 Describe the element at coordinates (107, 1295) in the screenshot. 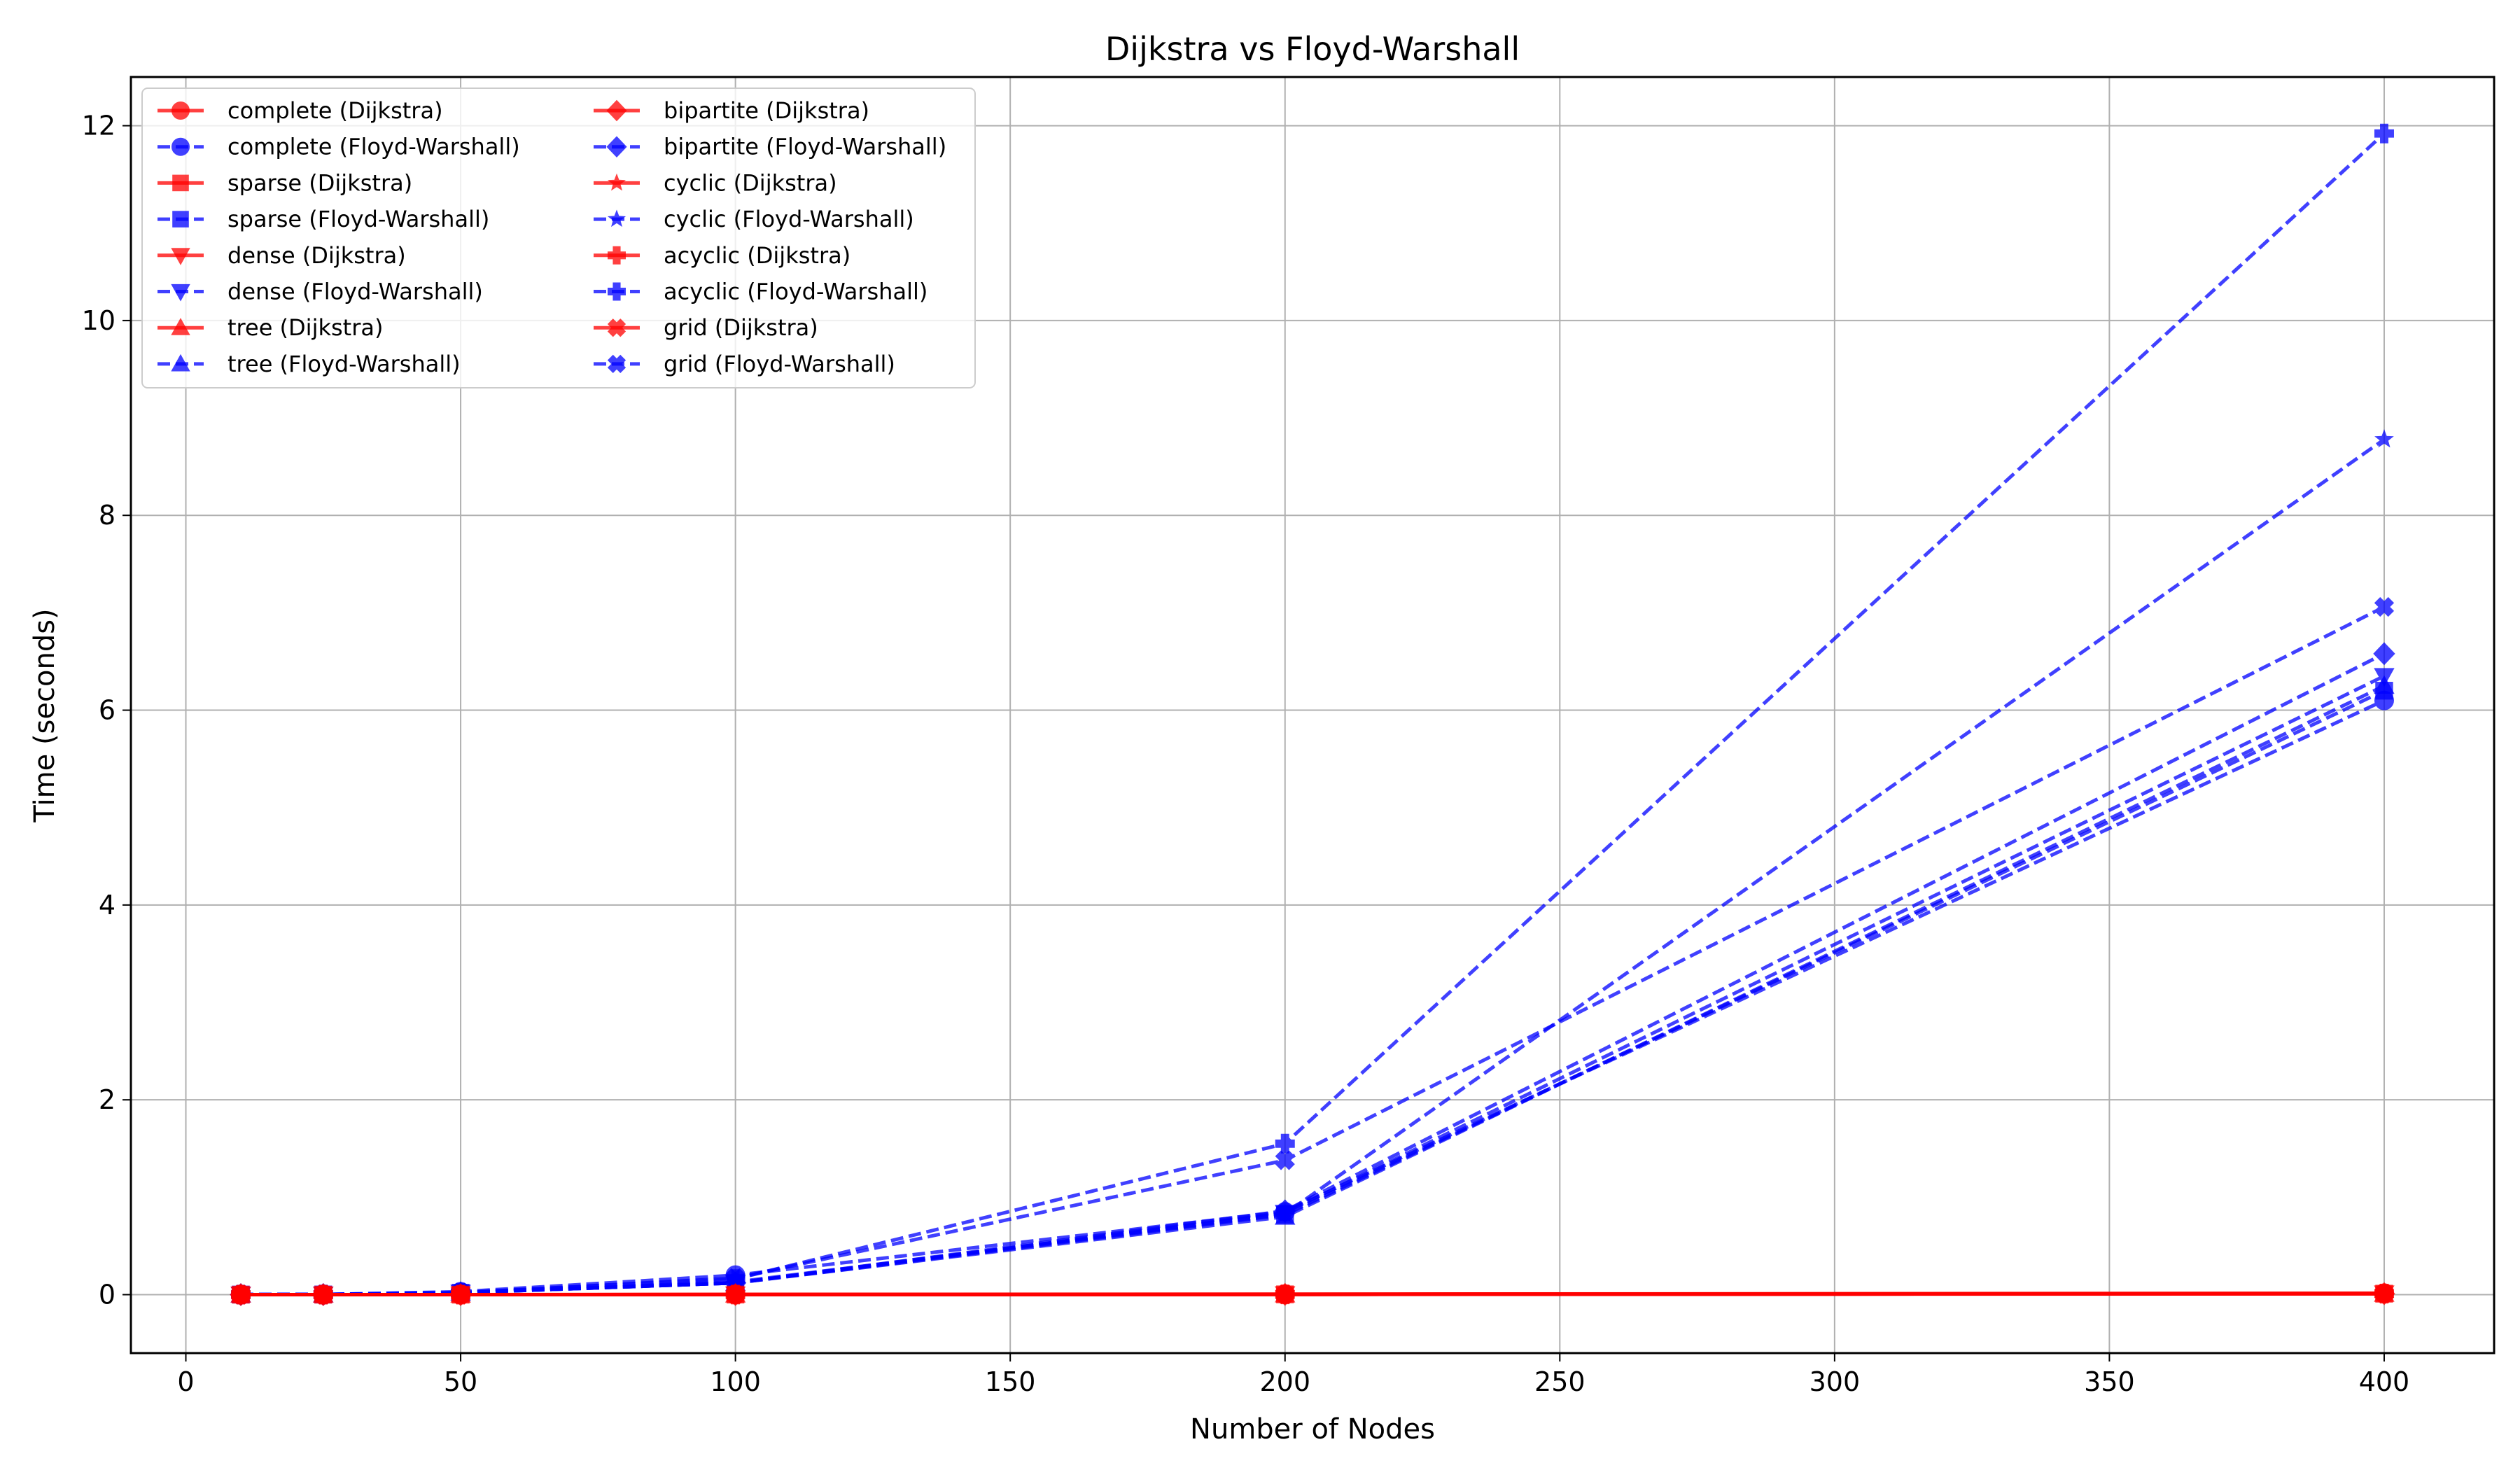

I see `y-tick-label: 0` at that location.